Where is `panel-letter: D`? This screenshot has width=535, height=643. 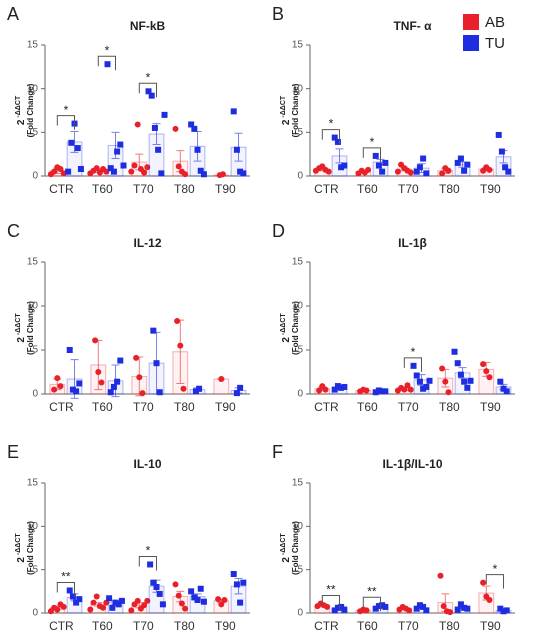 panel-letter: D is located at coordinates (278, 231).